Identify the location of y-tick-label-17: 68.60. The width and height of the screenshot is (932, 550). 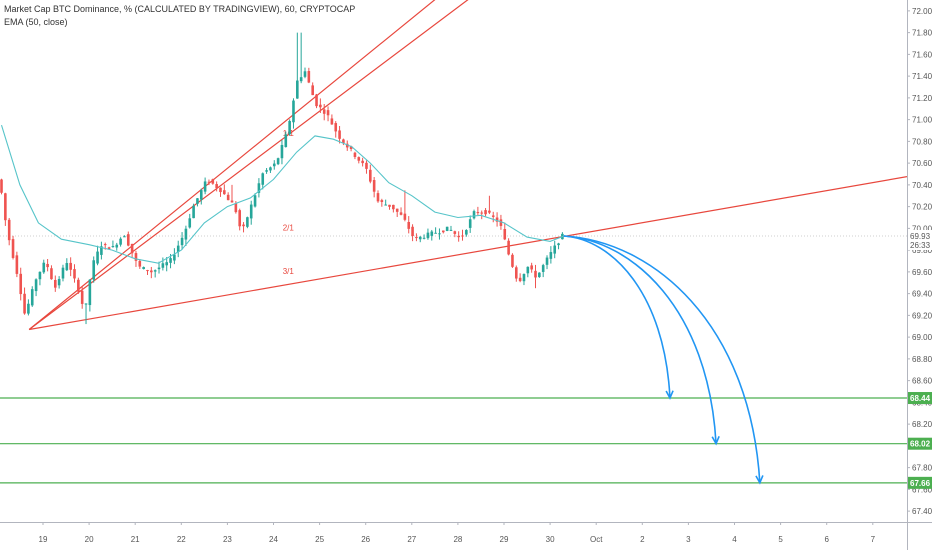
(922, 381).